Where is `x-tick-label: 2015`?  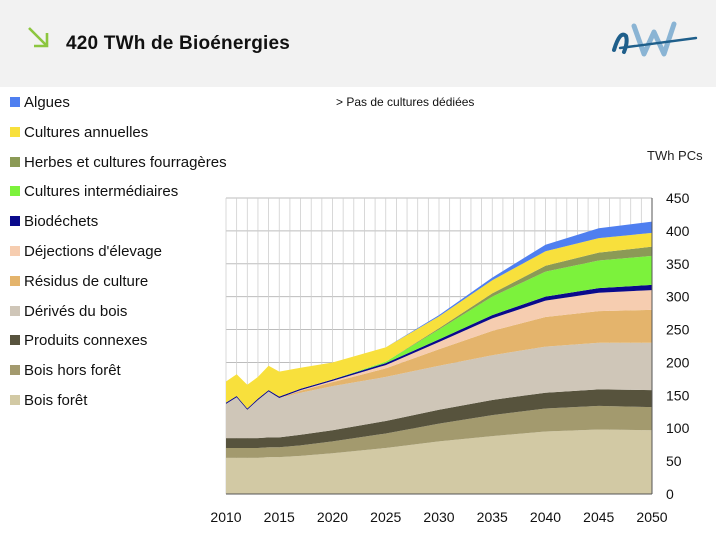
x-tick-label: 2015 is located at coordinates (279, 517).